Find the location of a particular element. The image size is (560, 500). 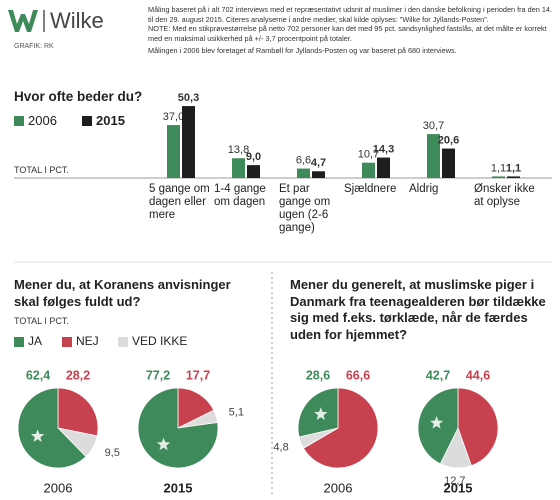

value-label: 9,0 is located at coordinates (253, 157).